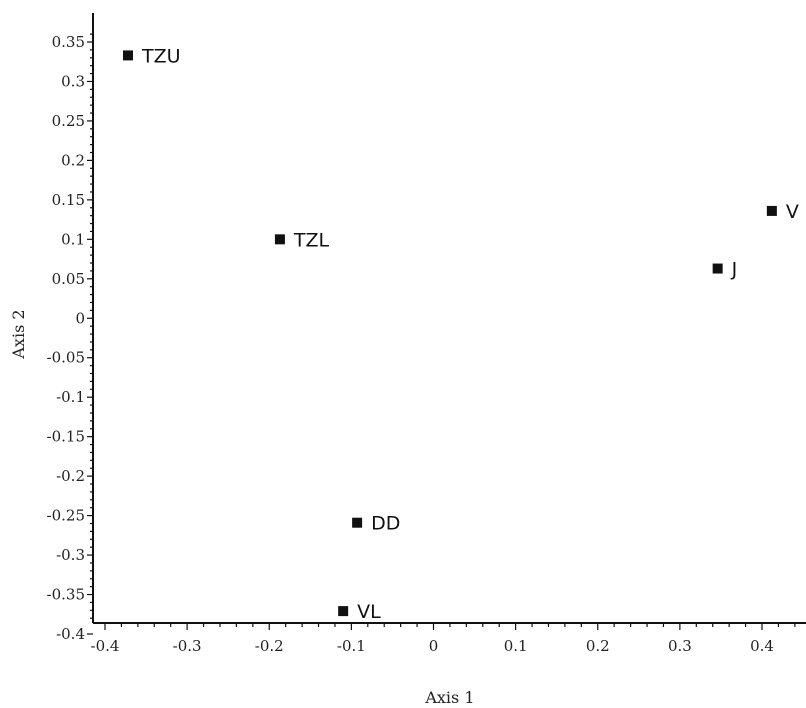 The height and width of the screenshot is (708, 806). Describe the element at coordinates (369, 612) in the screenshot. I see `point-label: VL` at that location.